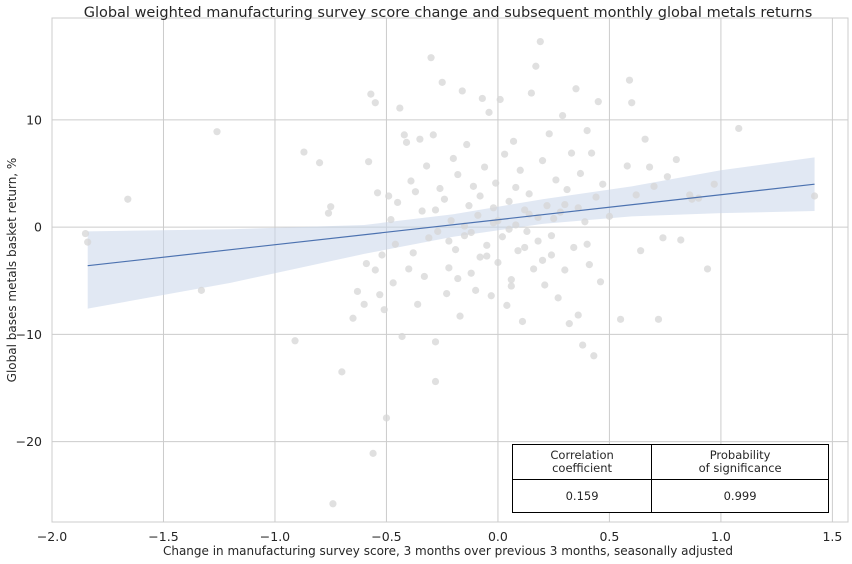  Describe the element at coordinates (832, 536) in the screenshot. I see `x-tick-label: 1.5` at that location.